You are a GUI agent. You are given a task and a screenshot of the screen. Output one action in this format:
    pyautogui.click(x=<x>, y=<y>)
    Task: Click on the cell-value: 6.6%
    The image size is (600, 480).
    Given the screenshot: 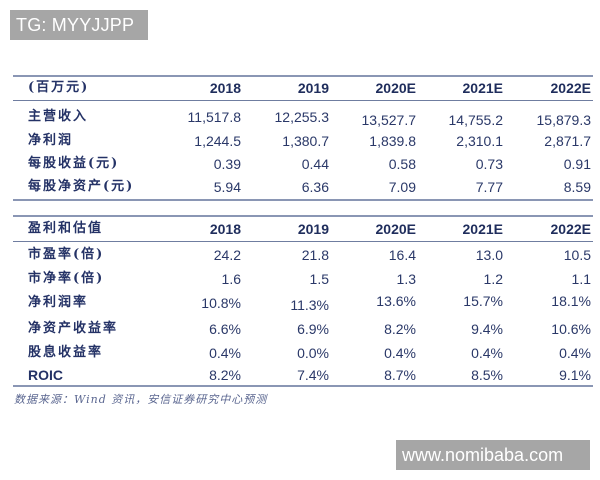 What is the action you would take?
    pyautogui.click(x=225, y=329)
    